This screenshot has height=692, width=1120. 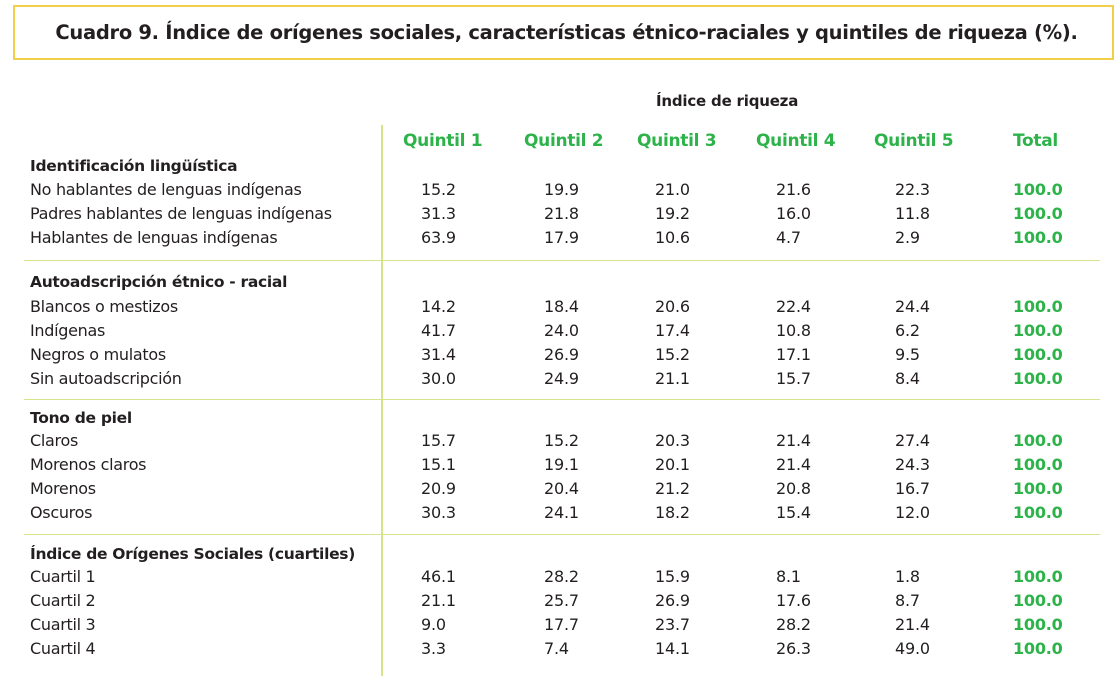 What do you see at coordinates (912, 648) in the screenshot?
I see `value-cell: 49.0` at bounding box center [912, 648].